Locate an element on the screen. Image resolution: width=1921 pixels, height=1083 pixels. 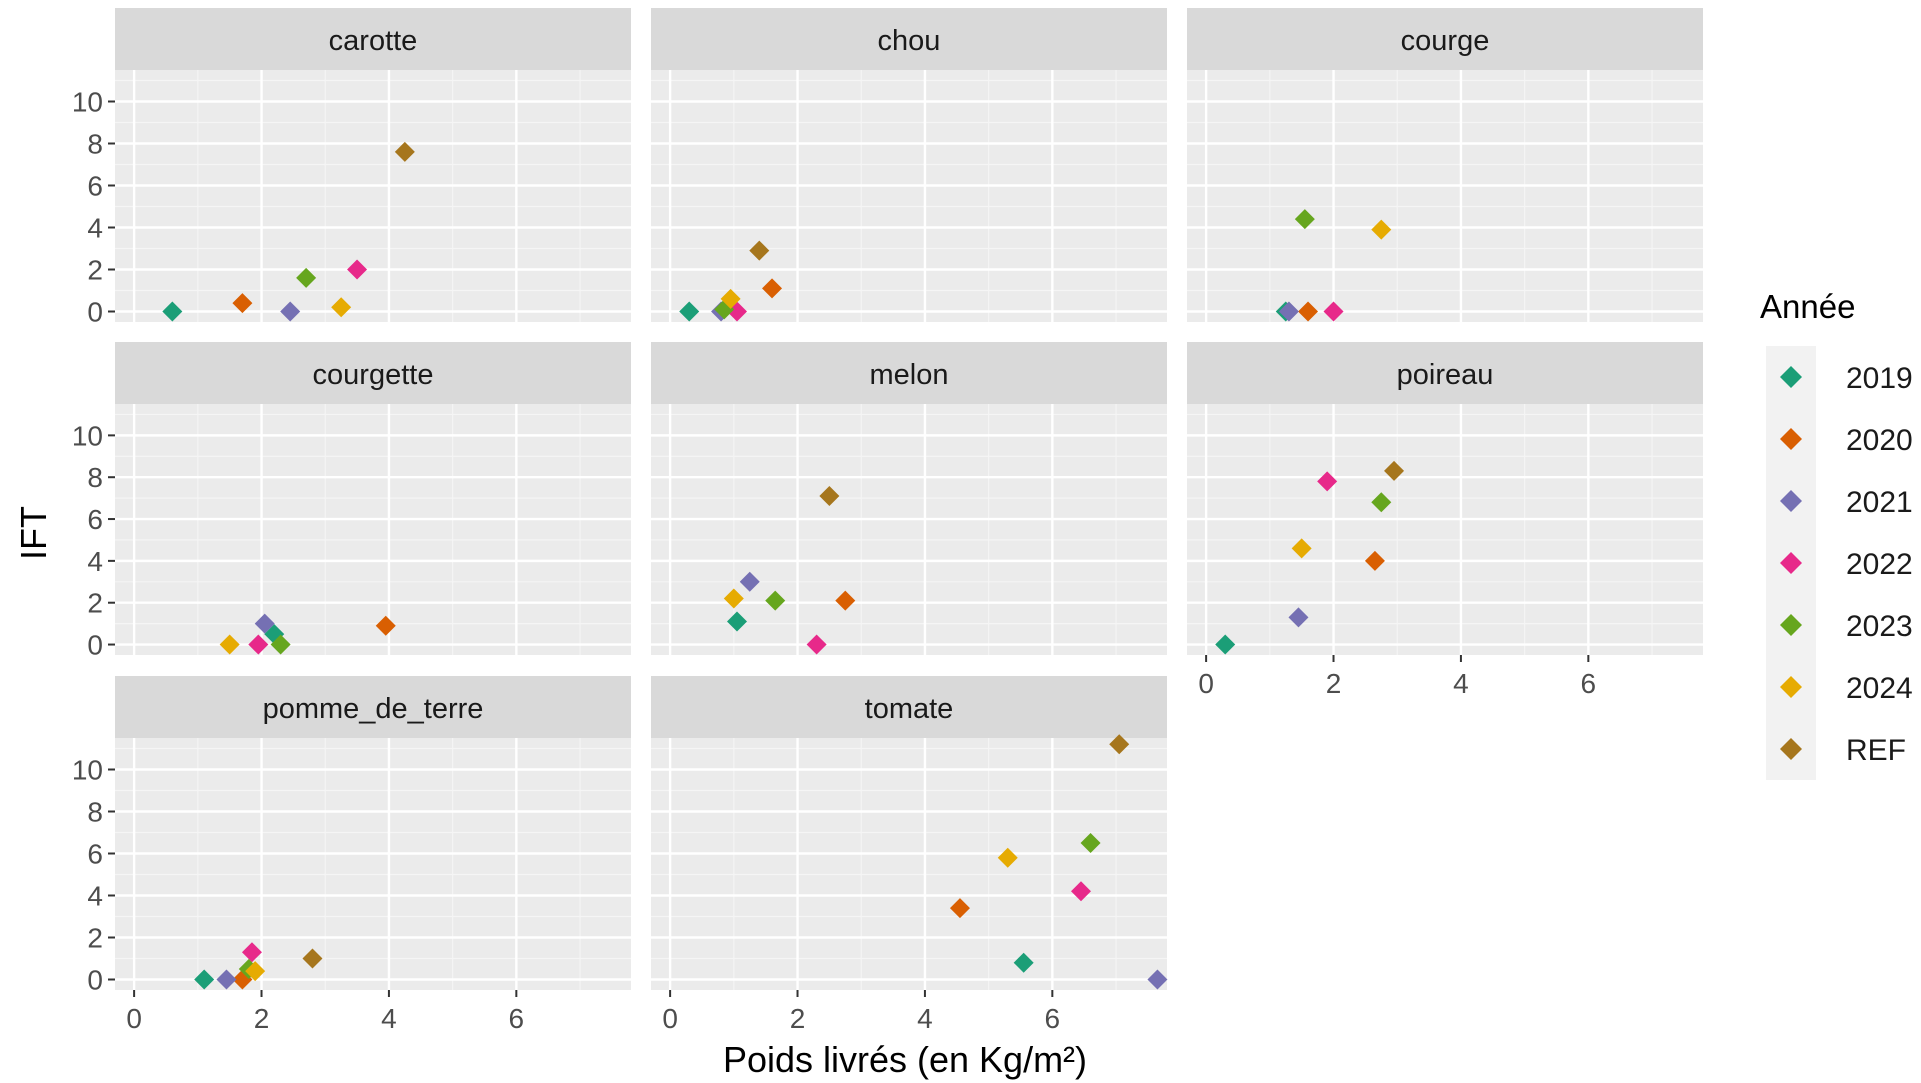
facet-tomate: tomate is located at coordinates (909, 833).